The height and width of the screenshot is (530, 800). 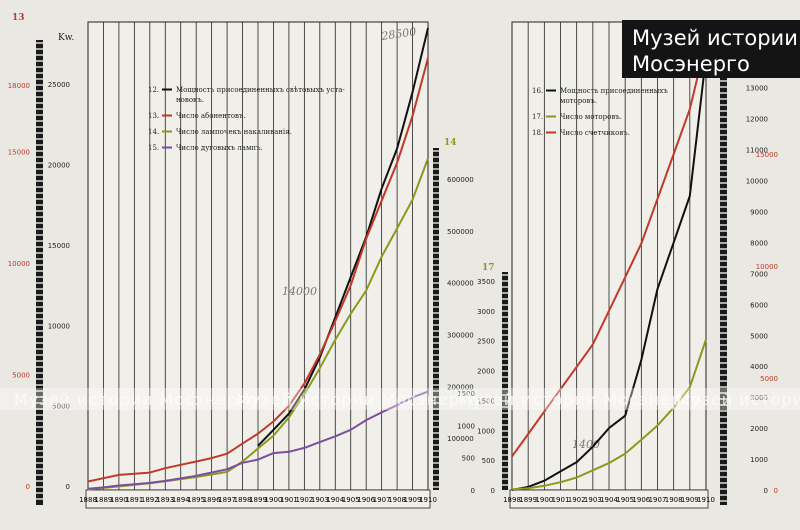 What do you see at coordinates (578, 101) in the screenshot?
I see `right-legend-text-cont: моторовъ.` at bounding box center [578, 101].